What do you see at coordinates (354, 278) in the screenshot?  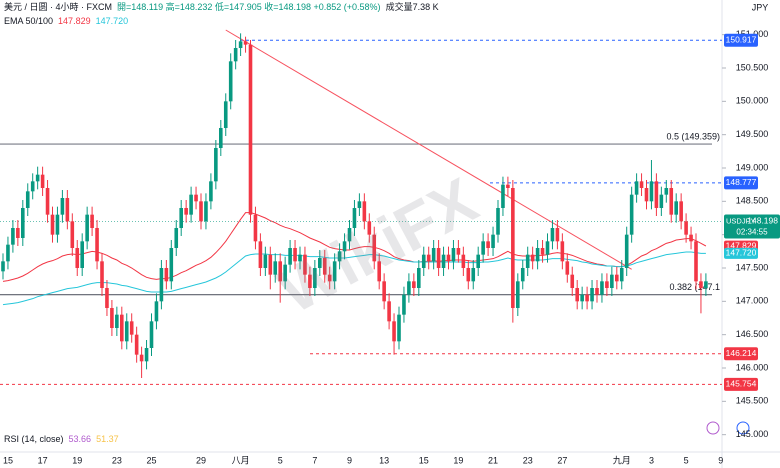 I see `ema-line` at bounding box center [354, 278].